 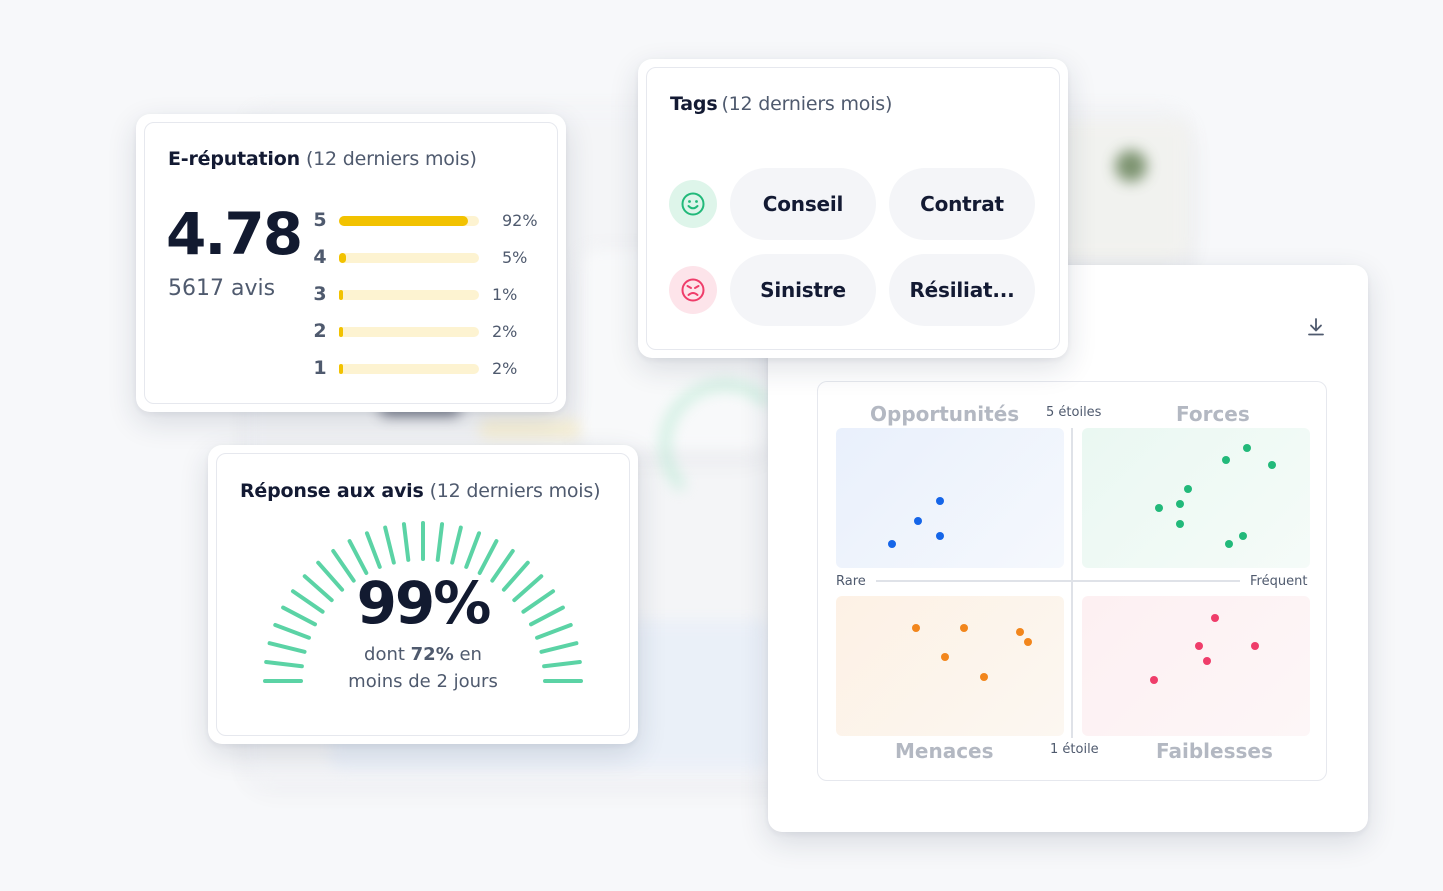 I want to click on response-rate: 99%, so click(x=424, y=603).